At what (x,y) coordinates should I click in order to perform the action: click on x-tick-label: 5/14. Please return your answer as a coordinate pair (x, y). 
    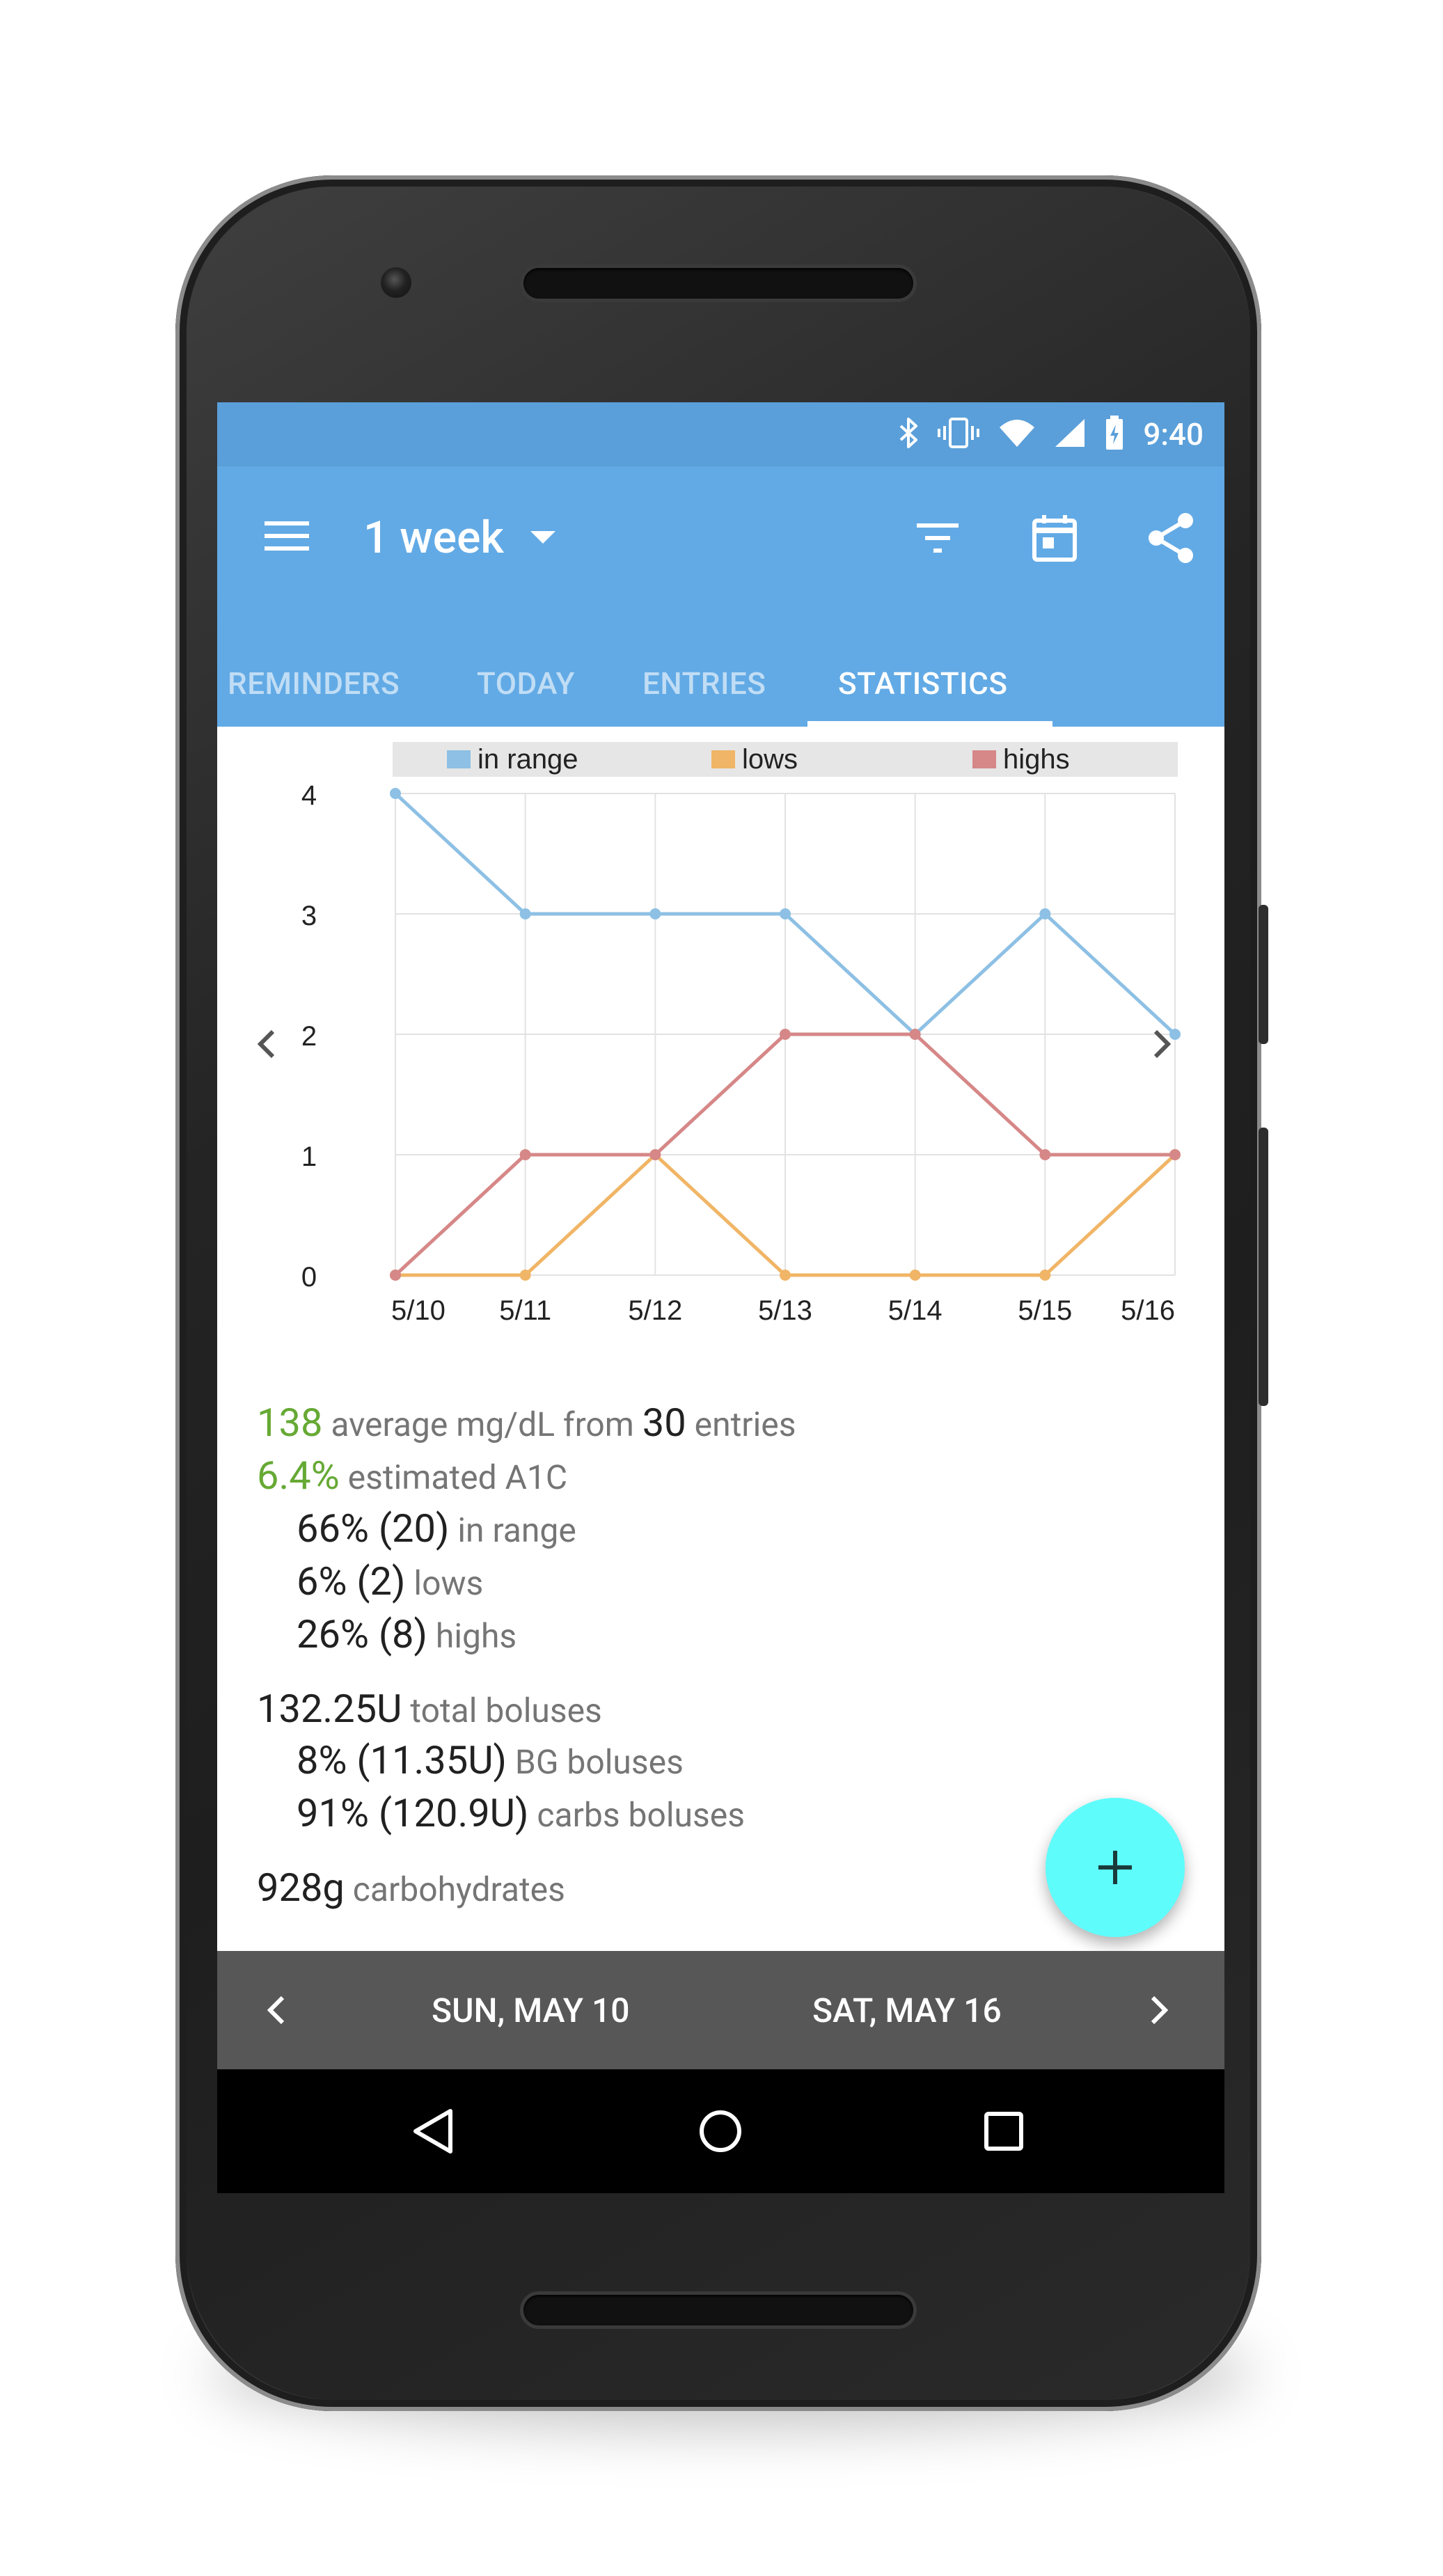
    Looking at the image, I should click on (915, 1310).